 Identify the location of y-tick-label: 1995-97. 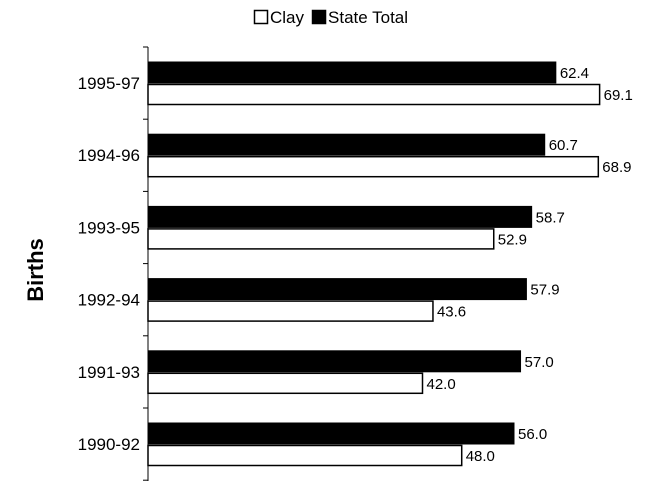
(109, 83).